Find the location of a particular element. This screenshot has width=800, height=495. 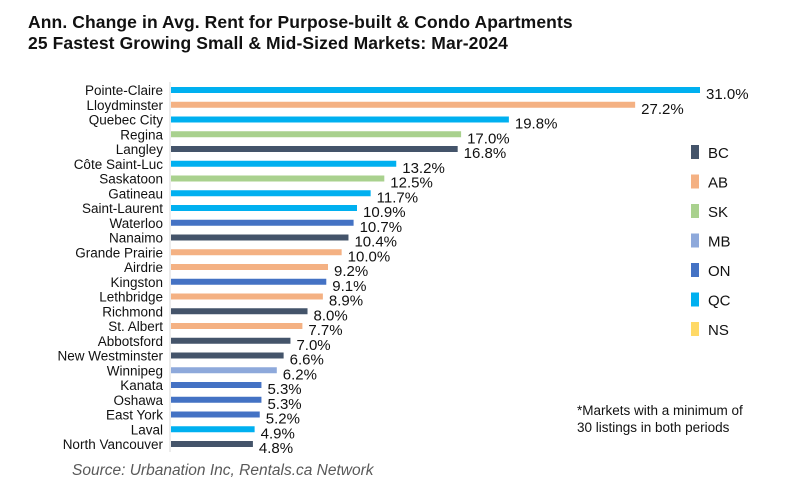

bar-row: Saint-Laurent 10.9% is located at coordinates (244, 211).